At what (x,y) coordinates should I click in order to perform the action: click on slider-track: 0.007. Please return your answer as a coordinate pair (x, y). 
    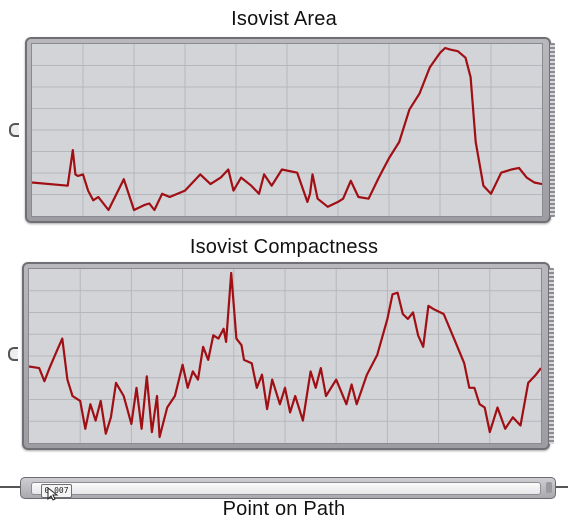
    Looking at the image, I should click on (286, 488).